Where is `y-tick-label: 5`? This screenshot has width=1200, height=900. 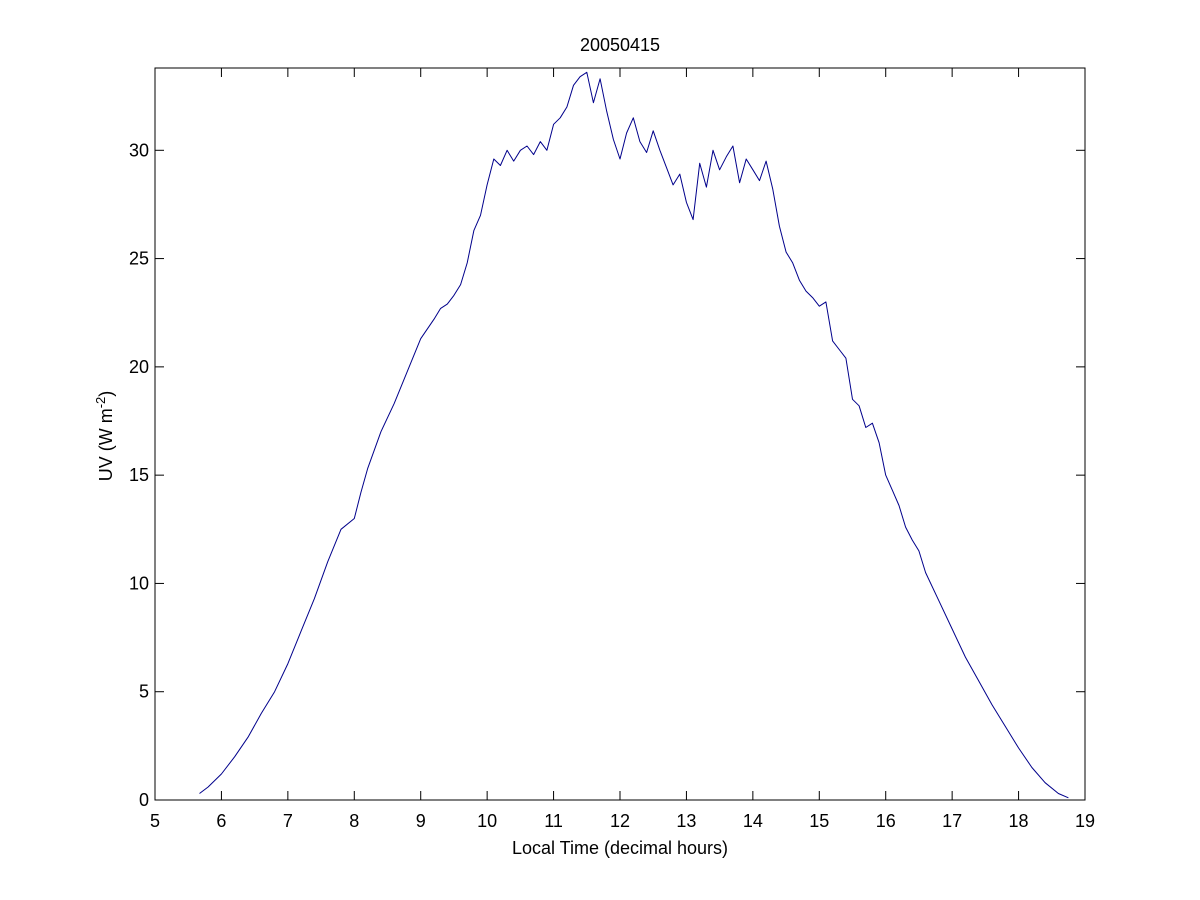 y-tick-label: 5 is located at coordinates (144, 692).